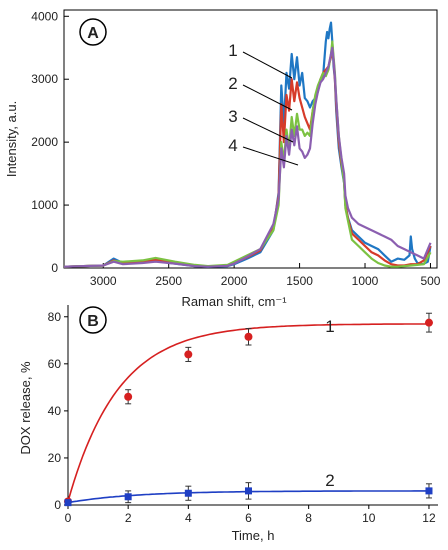  I want to click on annotation-curve-2: 2, so click(329, 480).